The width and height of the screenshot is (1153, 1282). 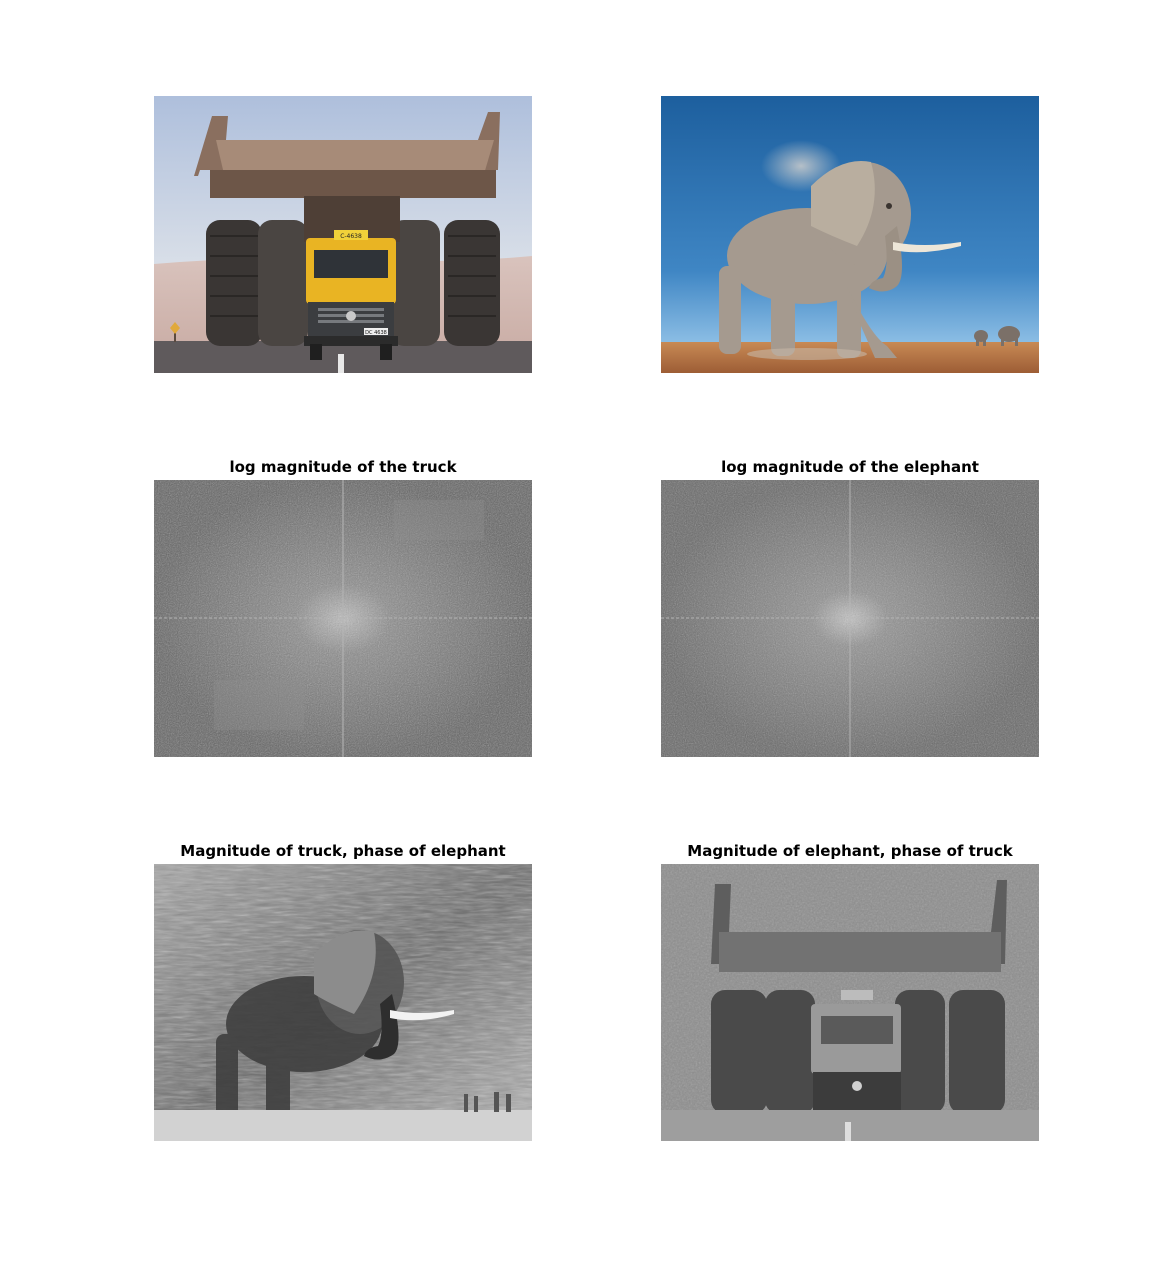 I want to click on hybrid-elephant-drawing, so click(x=343, y=1002).